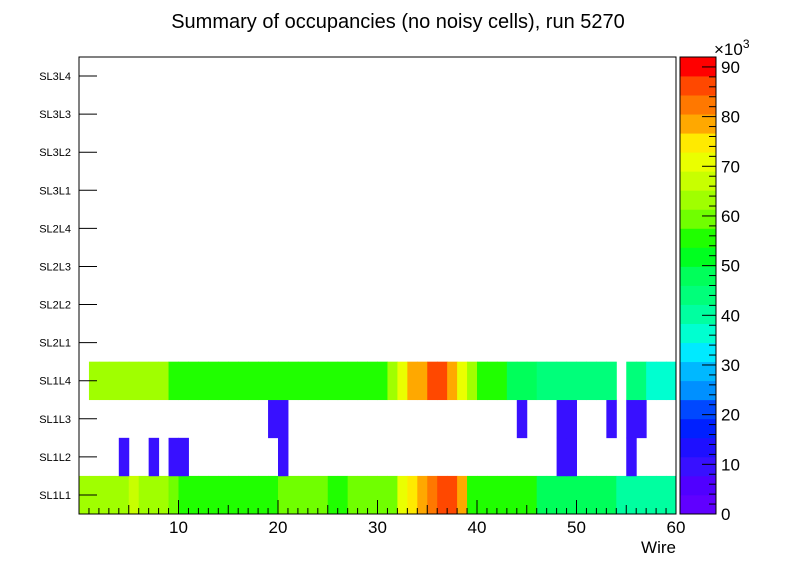 The height and width of the screenshot is (572, 796). I want to click on colorbar-tick-label: 0, so click(725, 514).